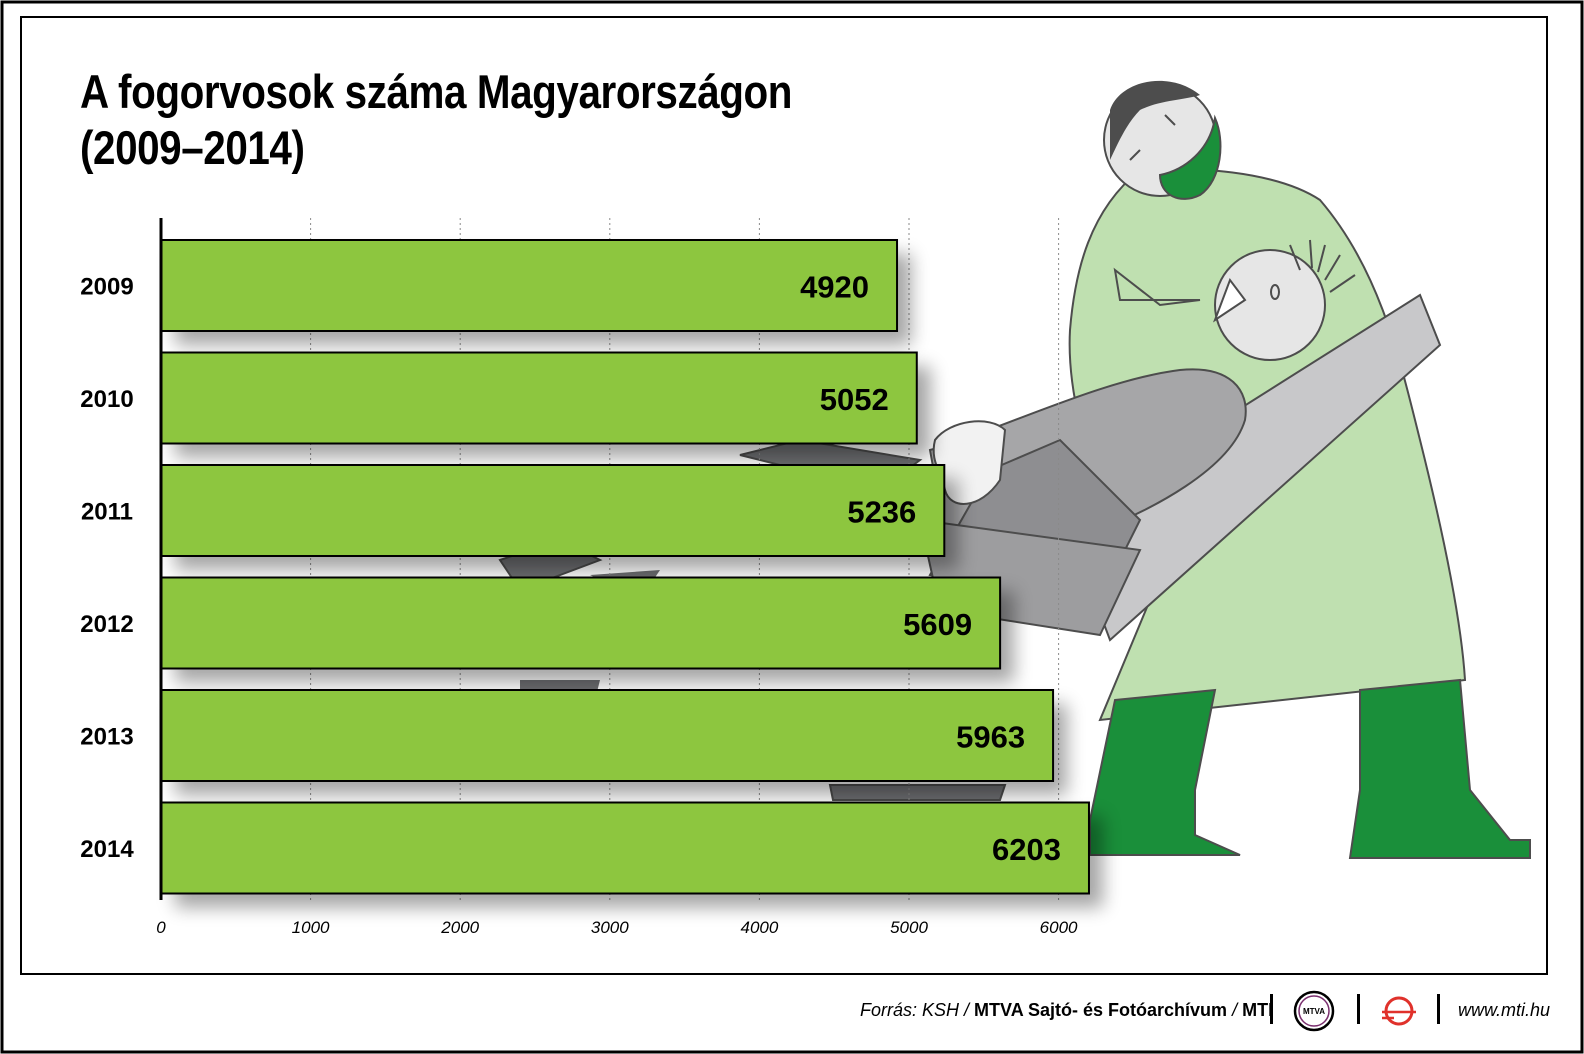  I want to click on mtva-logo-icon: MTVA, so click(1314, 1011).